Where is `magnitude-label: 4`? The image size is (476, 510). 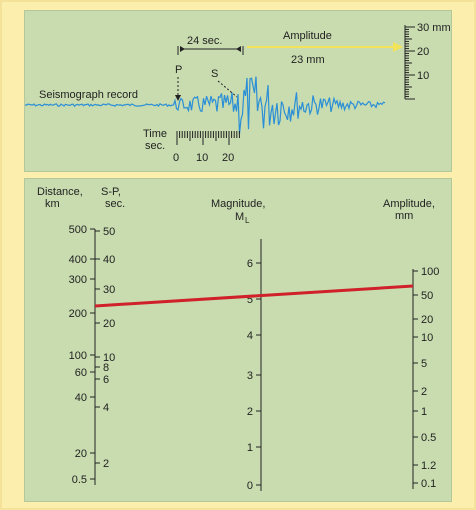 magnitude-label: 4 is located at coordinates (250, 336).